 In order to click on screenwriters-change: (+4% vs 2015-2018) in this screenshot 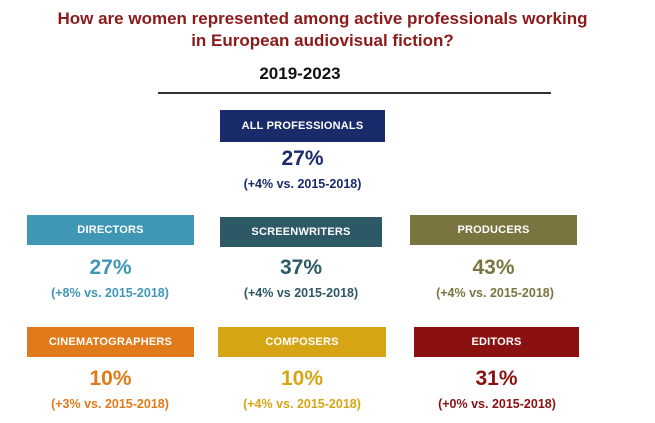, I will do `click(301, 293)`.